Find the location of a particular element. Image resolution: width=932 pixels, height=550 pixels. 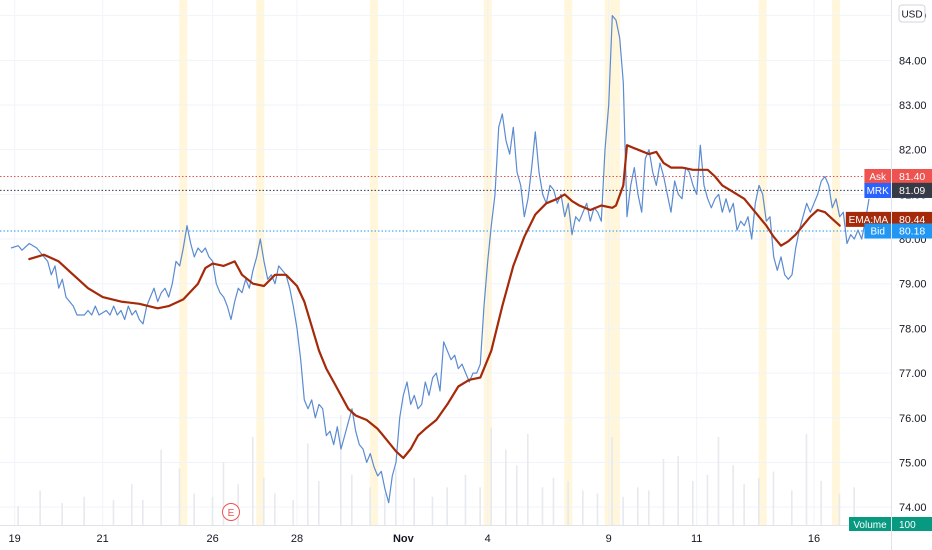

currency-badge: USD is located at coordinates (912, 13).